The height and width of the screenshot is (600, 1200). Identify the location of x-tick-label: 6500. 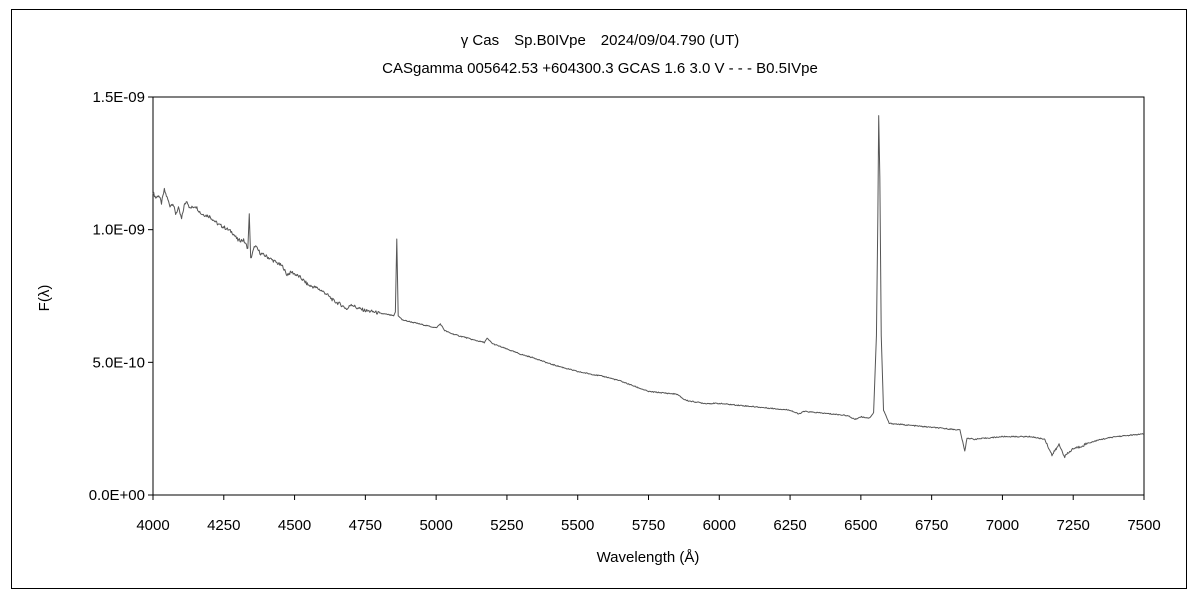
(860, 525).